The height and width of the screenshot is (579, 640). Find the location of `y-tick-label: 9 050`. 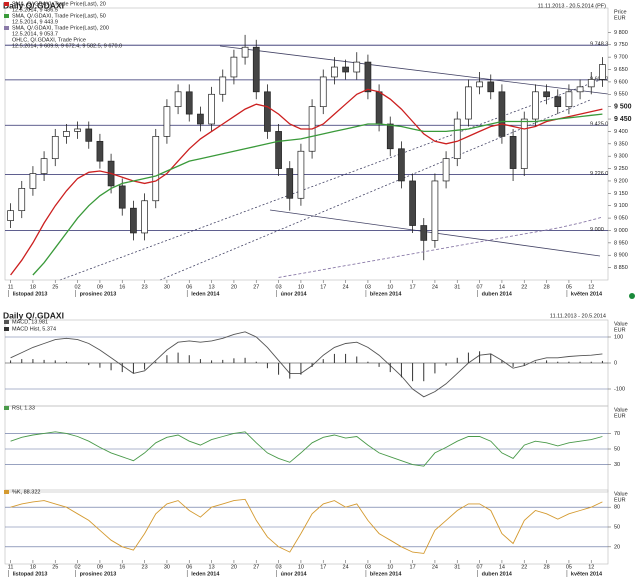

y-tick-label: 9 050 is located at coordinates (621, 219).